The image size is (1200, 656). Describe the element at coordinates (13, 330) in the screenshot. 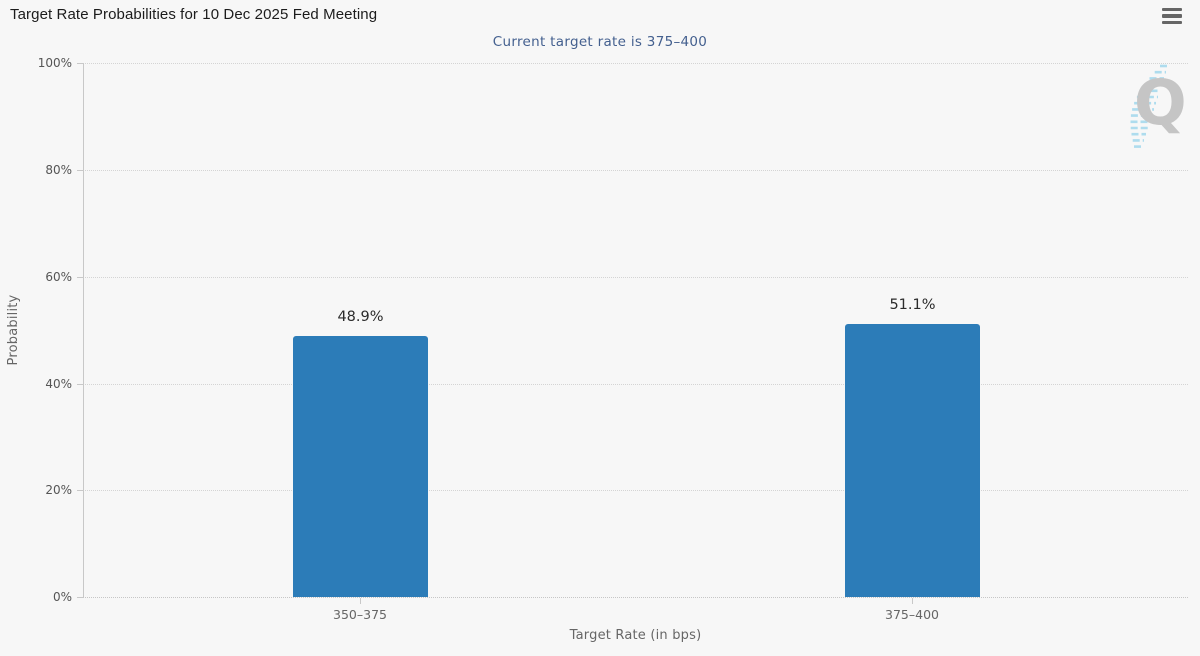

I see `y-axis-title: Probability` at that location.